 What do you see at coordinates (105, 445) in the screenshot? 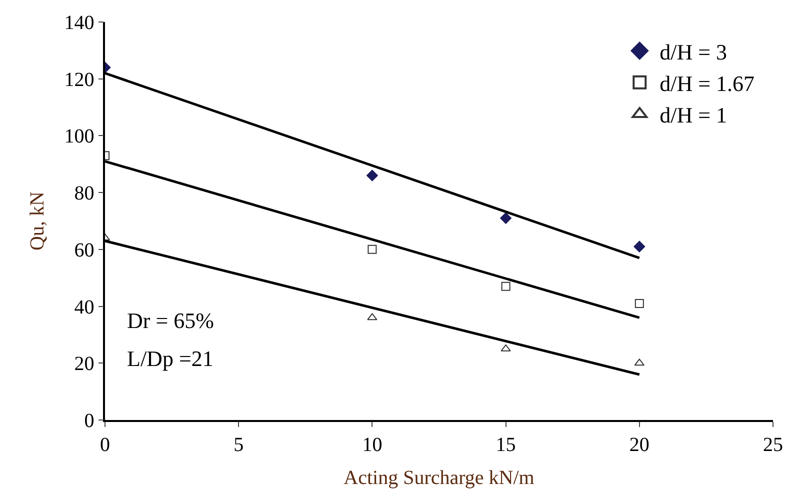
I see `x-tick-label: 0` at bounding box center [105, 445].